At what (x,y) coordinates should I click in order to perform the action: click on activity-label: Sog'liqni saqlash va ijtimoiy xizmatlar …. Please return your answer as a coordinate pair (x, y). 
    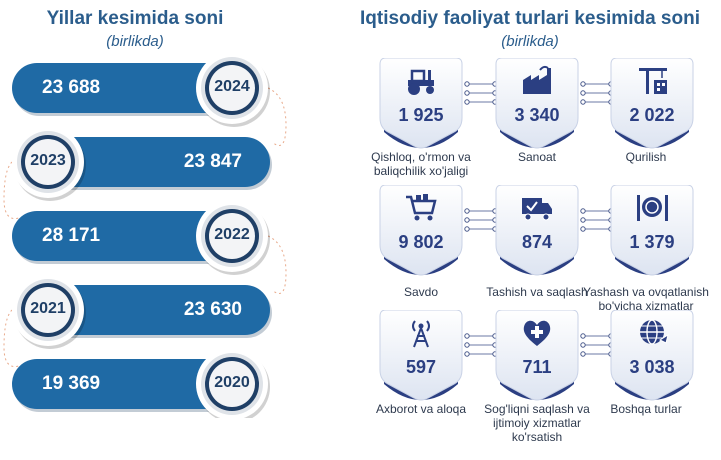
    Looking at the image, I should click on (537, 423).